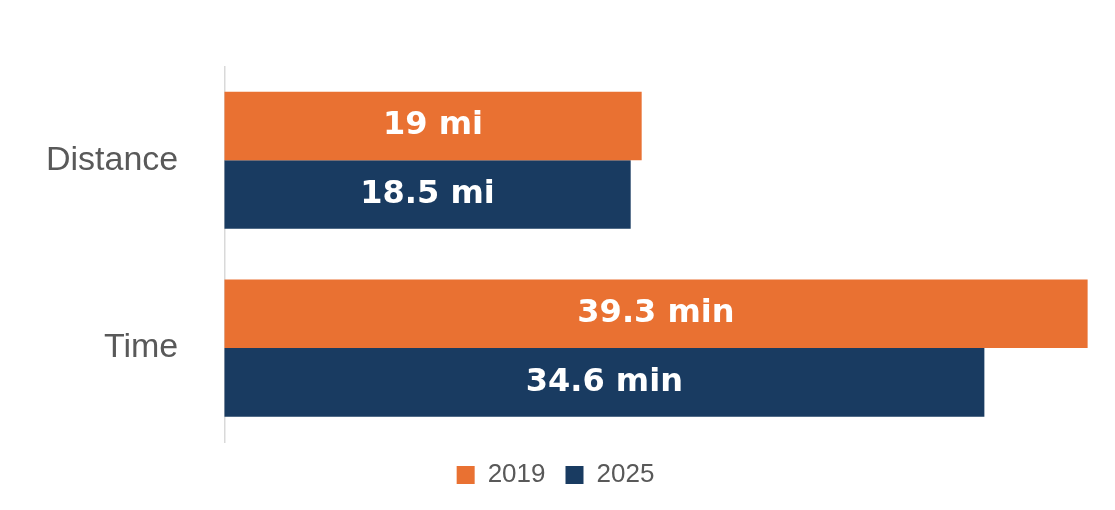 The image size is (1115, 510). What do you see at coordinates (112, 157) in the screenshot?
I see `y-tick-label: Distance` at bounding box center [112, 157].